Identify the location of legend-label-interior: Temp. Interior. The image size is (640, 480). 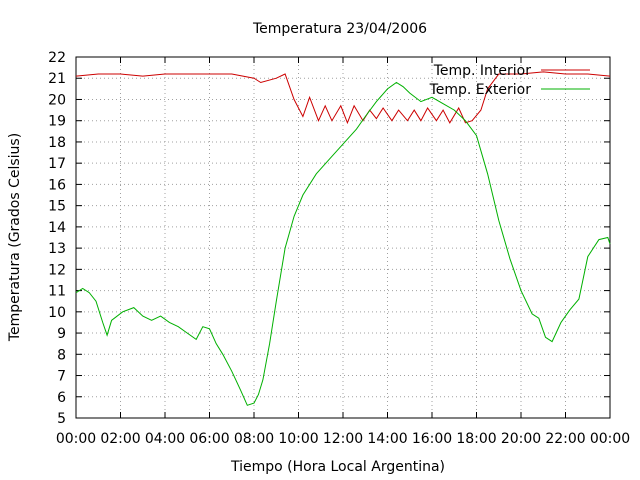
(482, 71).